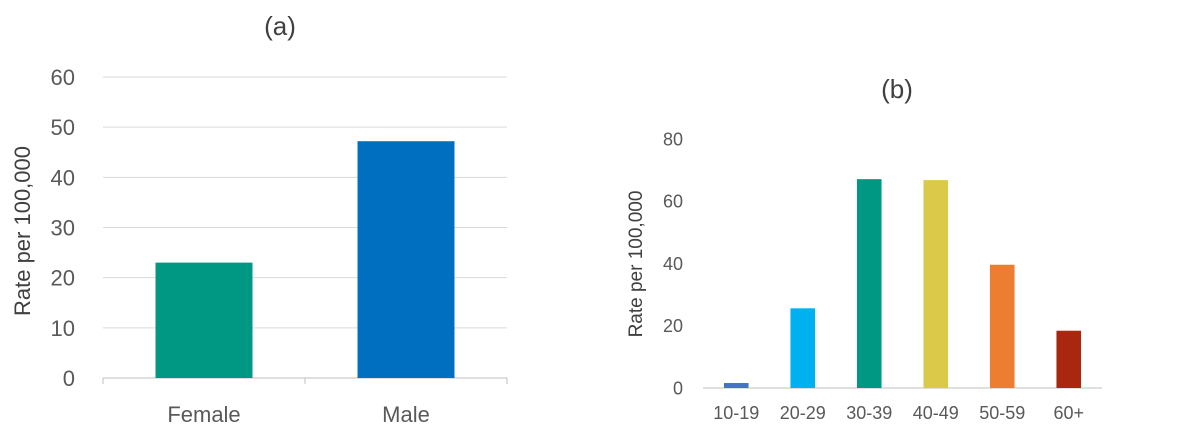 Image resolution: width=1182 pixels, height=432 pixels. What do you see at coordinates (203, 414) in the screenshot?
I see `chart-a-x-tick-label: Female` at bounding box center [203, 414].